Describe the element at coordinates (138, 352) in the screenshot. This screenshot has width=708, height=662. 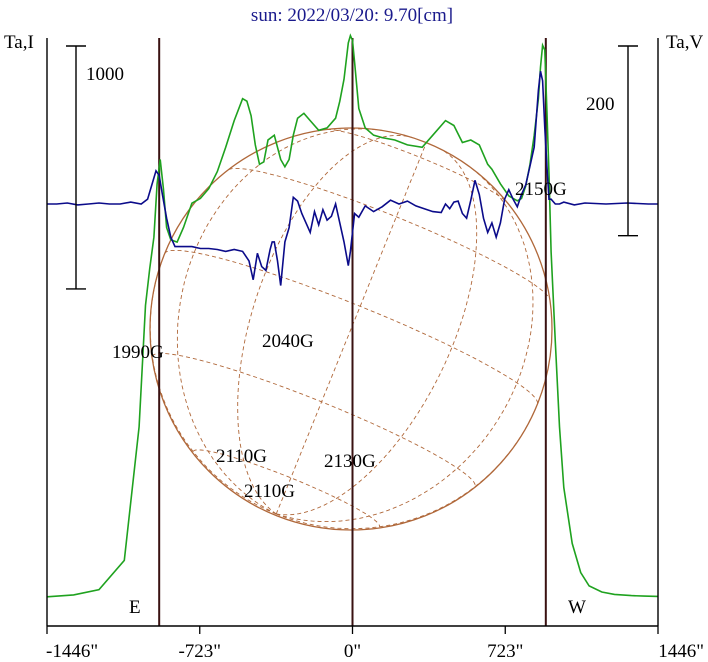
I see `annotation-1990g: 1990G` at that location.